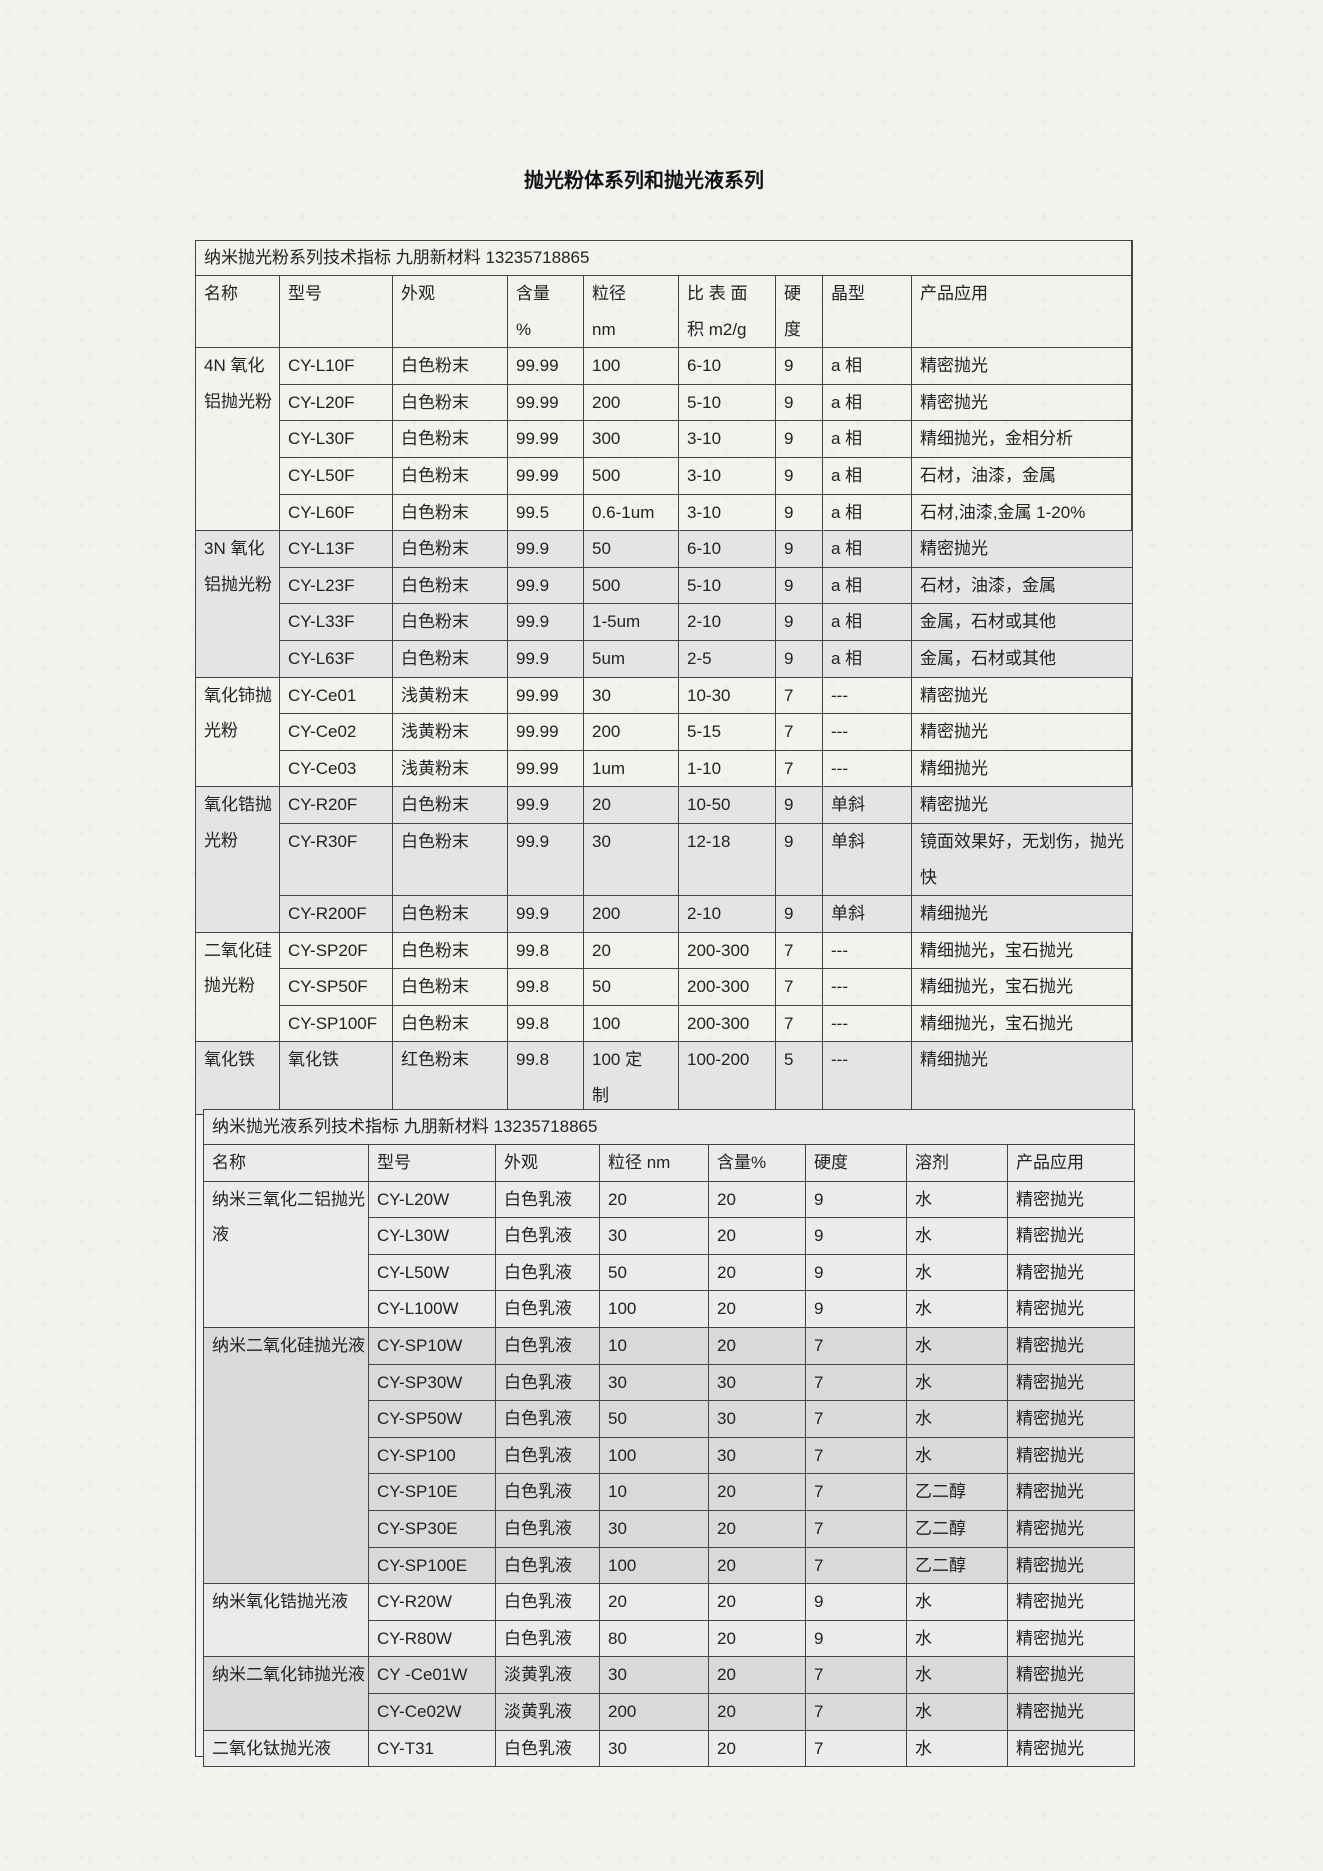 Image resolution: width=1323 pixels, height=1871 pixels. Describe the element at coordinates (336, 805) in the screenshot. I see `table-cell: CY-R20F` at that location.